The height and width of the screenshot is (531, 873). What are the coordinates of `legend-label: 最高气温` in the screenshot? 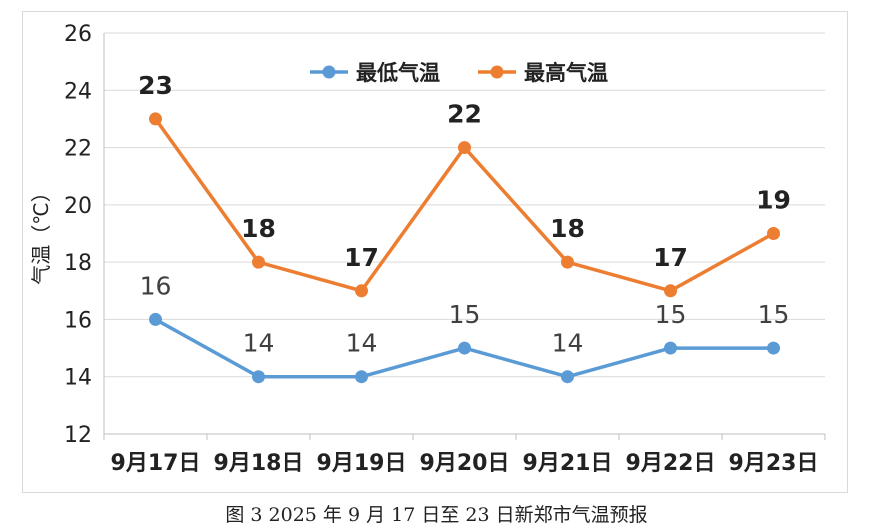 It's located at (566, 73).